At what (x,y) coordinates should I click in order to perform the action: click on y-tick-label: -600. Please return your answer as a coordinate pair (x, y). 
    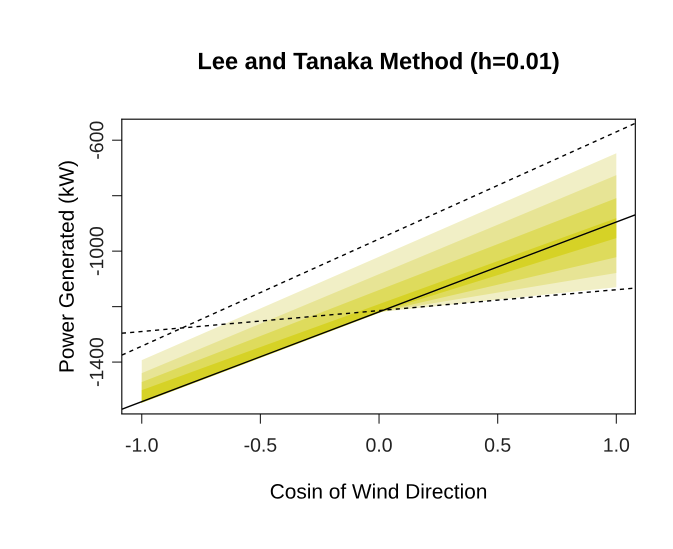
    Looking at the image, I should click on (97, 140).